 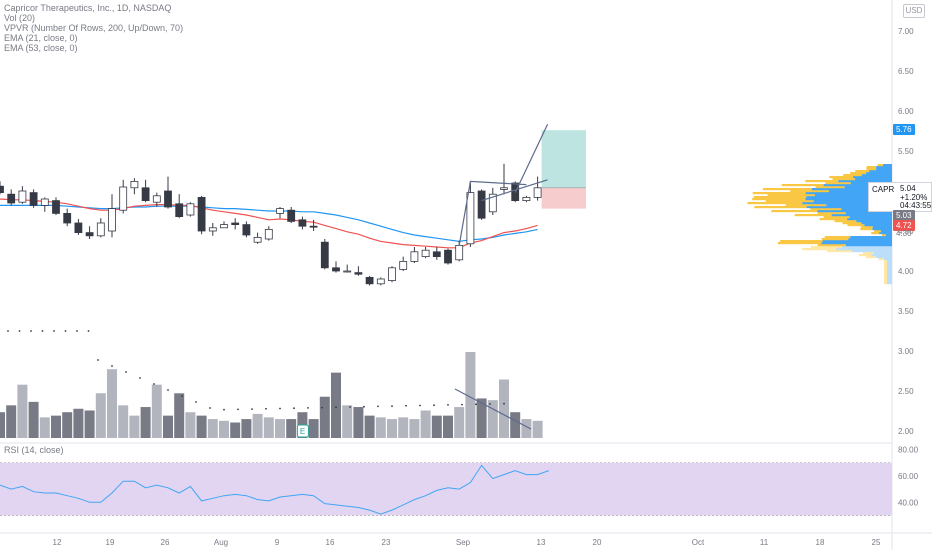 I want to click on rsi-tick-label: 40.00, so click(x=908, y=502).